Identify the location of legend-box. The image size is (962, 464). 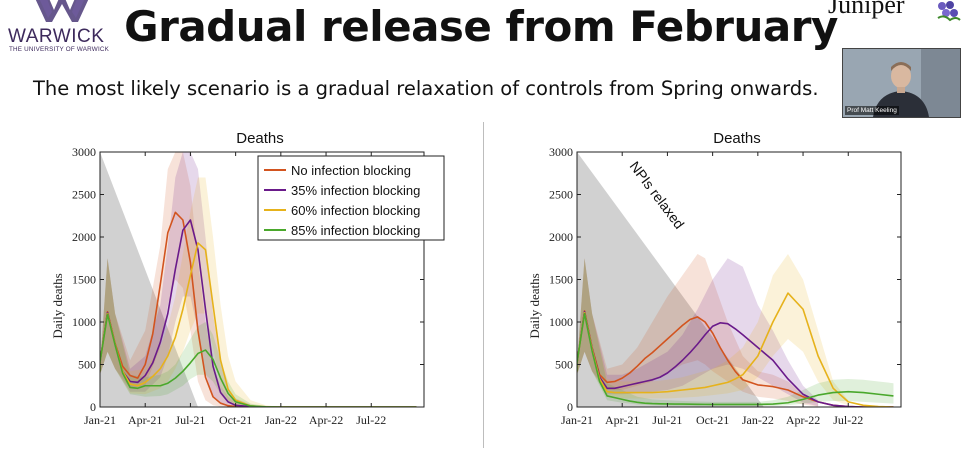
(351, 198).